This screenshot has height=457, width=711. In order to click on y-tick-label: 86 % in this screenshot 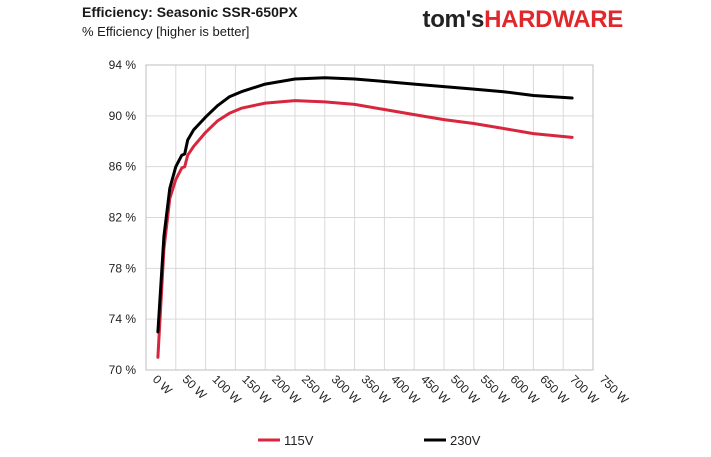, I will do `click(123, 167)`.